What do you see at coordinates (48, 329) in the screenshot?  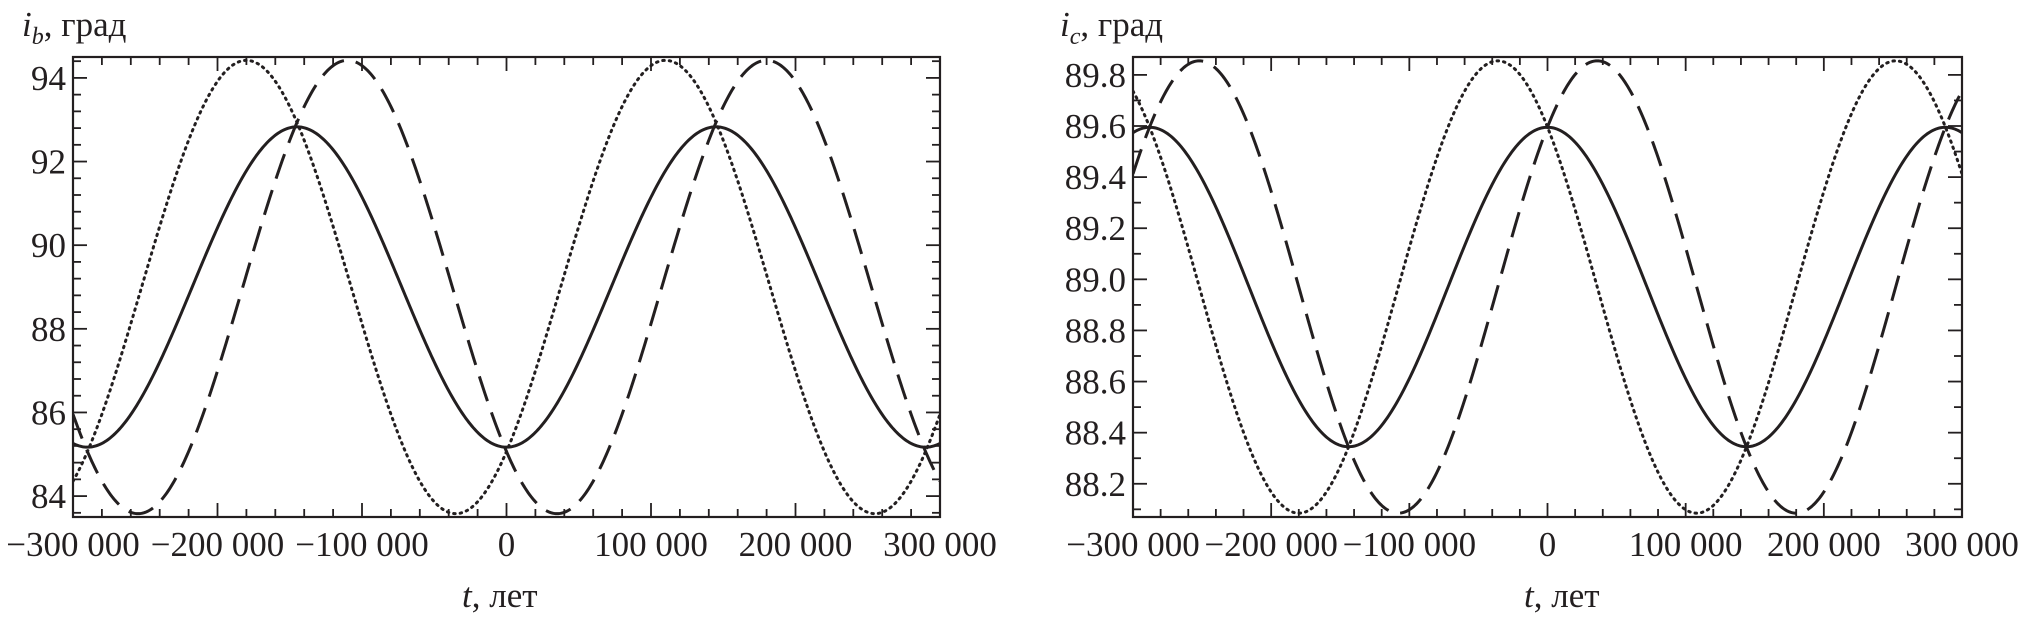 I see `y-tick-label: 88` at bounding box center [48, 329].